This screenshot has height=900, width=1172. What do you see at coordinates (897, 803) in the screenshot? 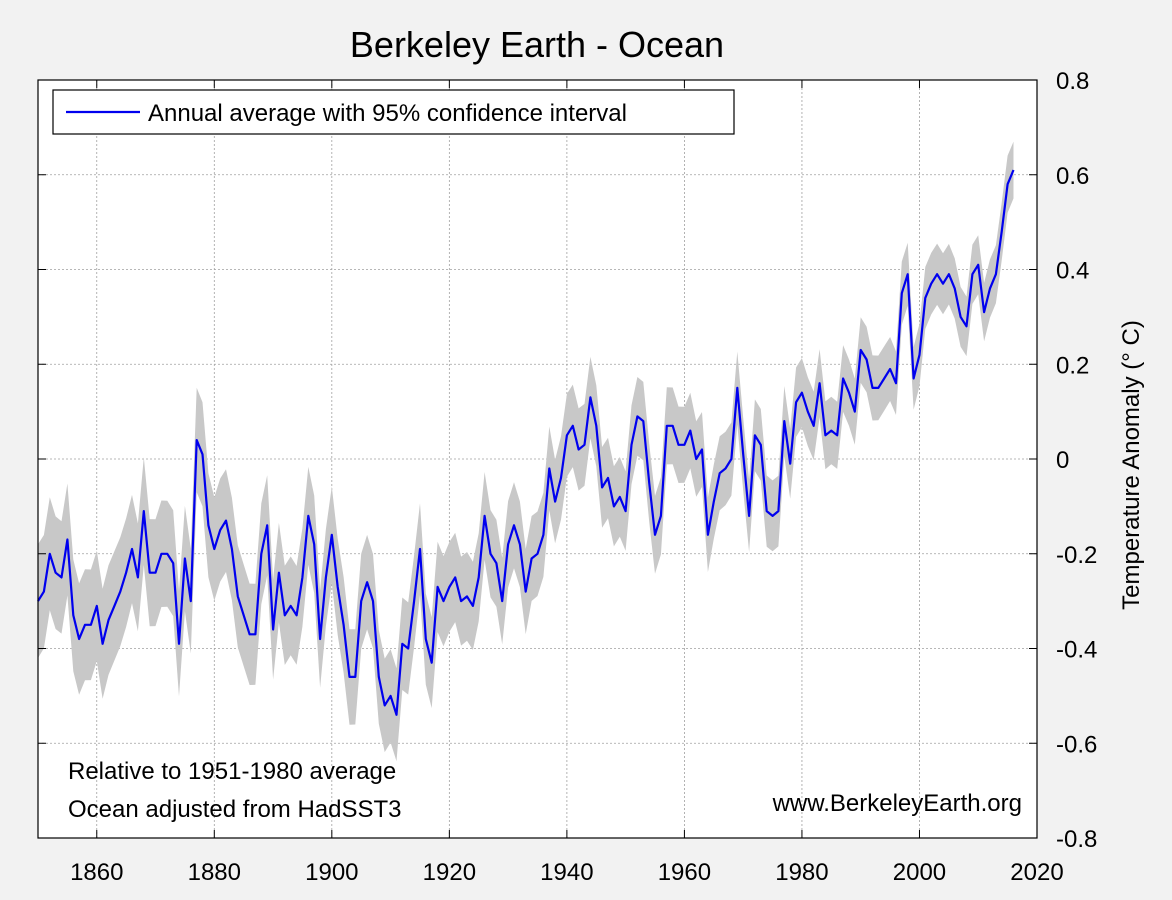
I see `annotation-website: www.BerkeleyEarth.org` at bounding box center [897, 803].